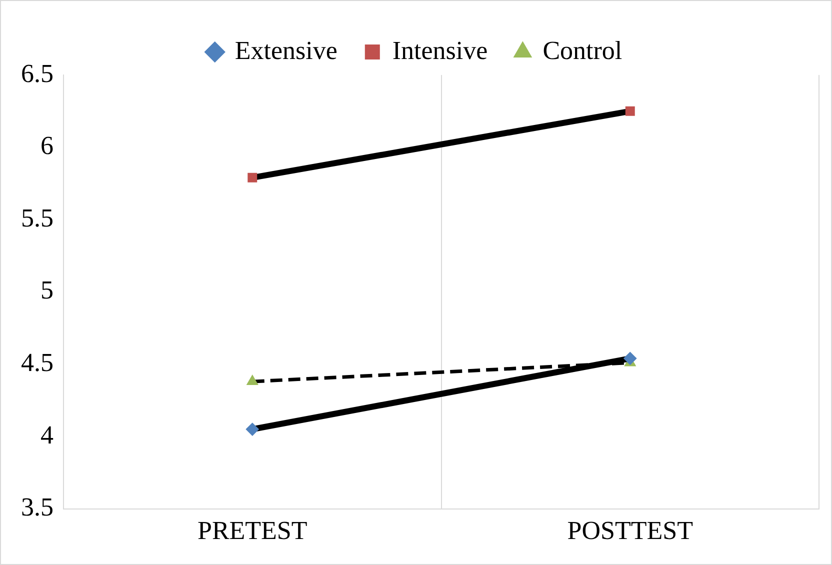 The height and width of the screenshot is (565, 832). What do you see at coordinates (37, 73) in the screenshot?
I see `y-tick-label: 6.5` at bounding box center [37, 73].